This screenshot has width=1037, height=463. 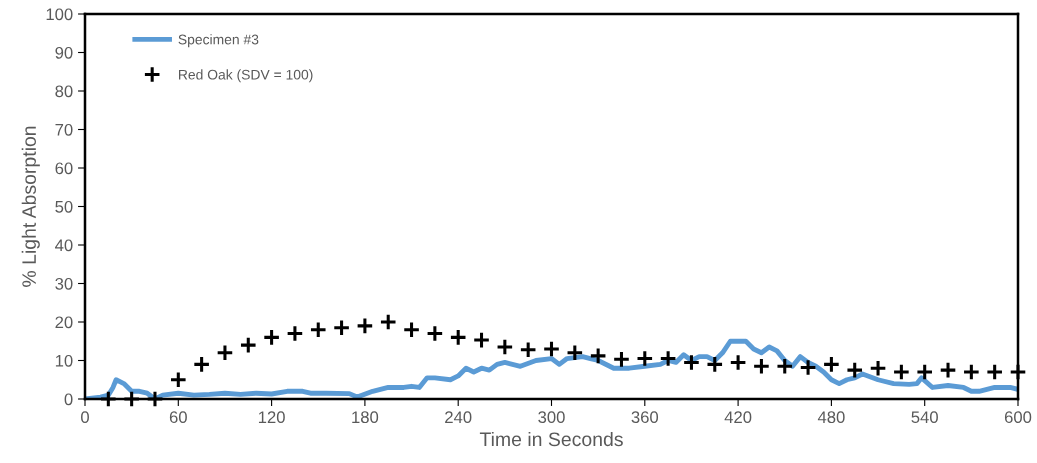 What do you see at coordinates (551, 439) in the screenshot?
I see `x-axis-title: Time in Seconds` at bounding box center [551, 439].